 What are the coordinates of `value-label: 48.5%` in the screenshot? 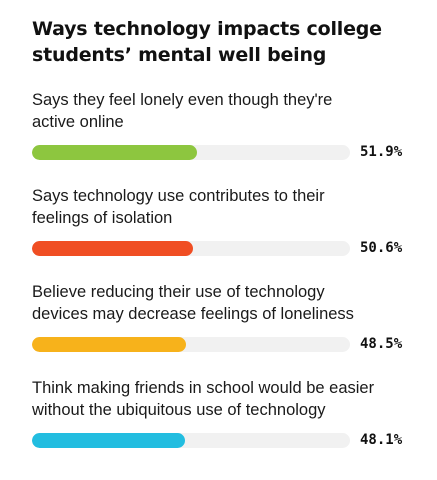 It's located at (381, 344).